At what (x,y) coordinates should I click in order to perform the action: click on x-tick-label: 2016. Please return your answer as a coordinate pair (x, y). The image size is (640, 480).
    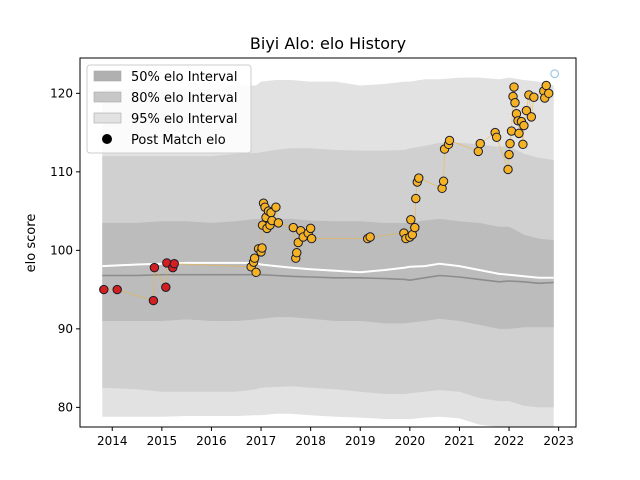
    Looking at the image, I should click on (211, 441).